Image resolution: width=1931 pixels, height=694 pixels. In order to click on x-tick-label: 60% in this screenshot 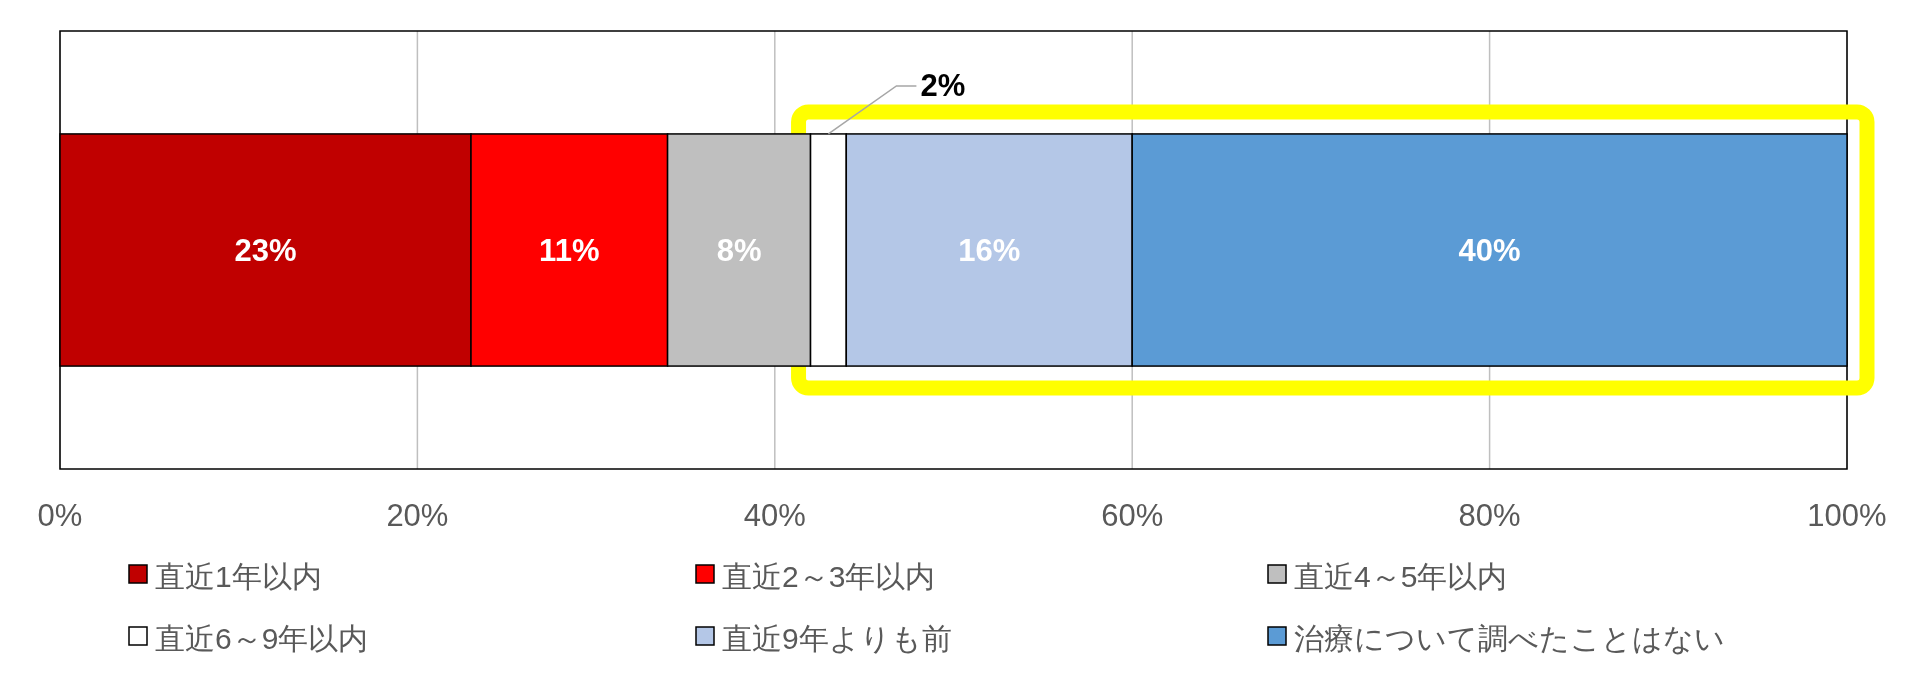, I will do `click(1132, 515)`.